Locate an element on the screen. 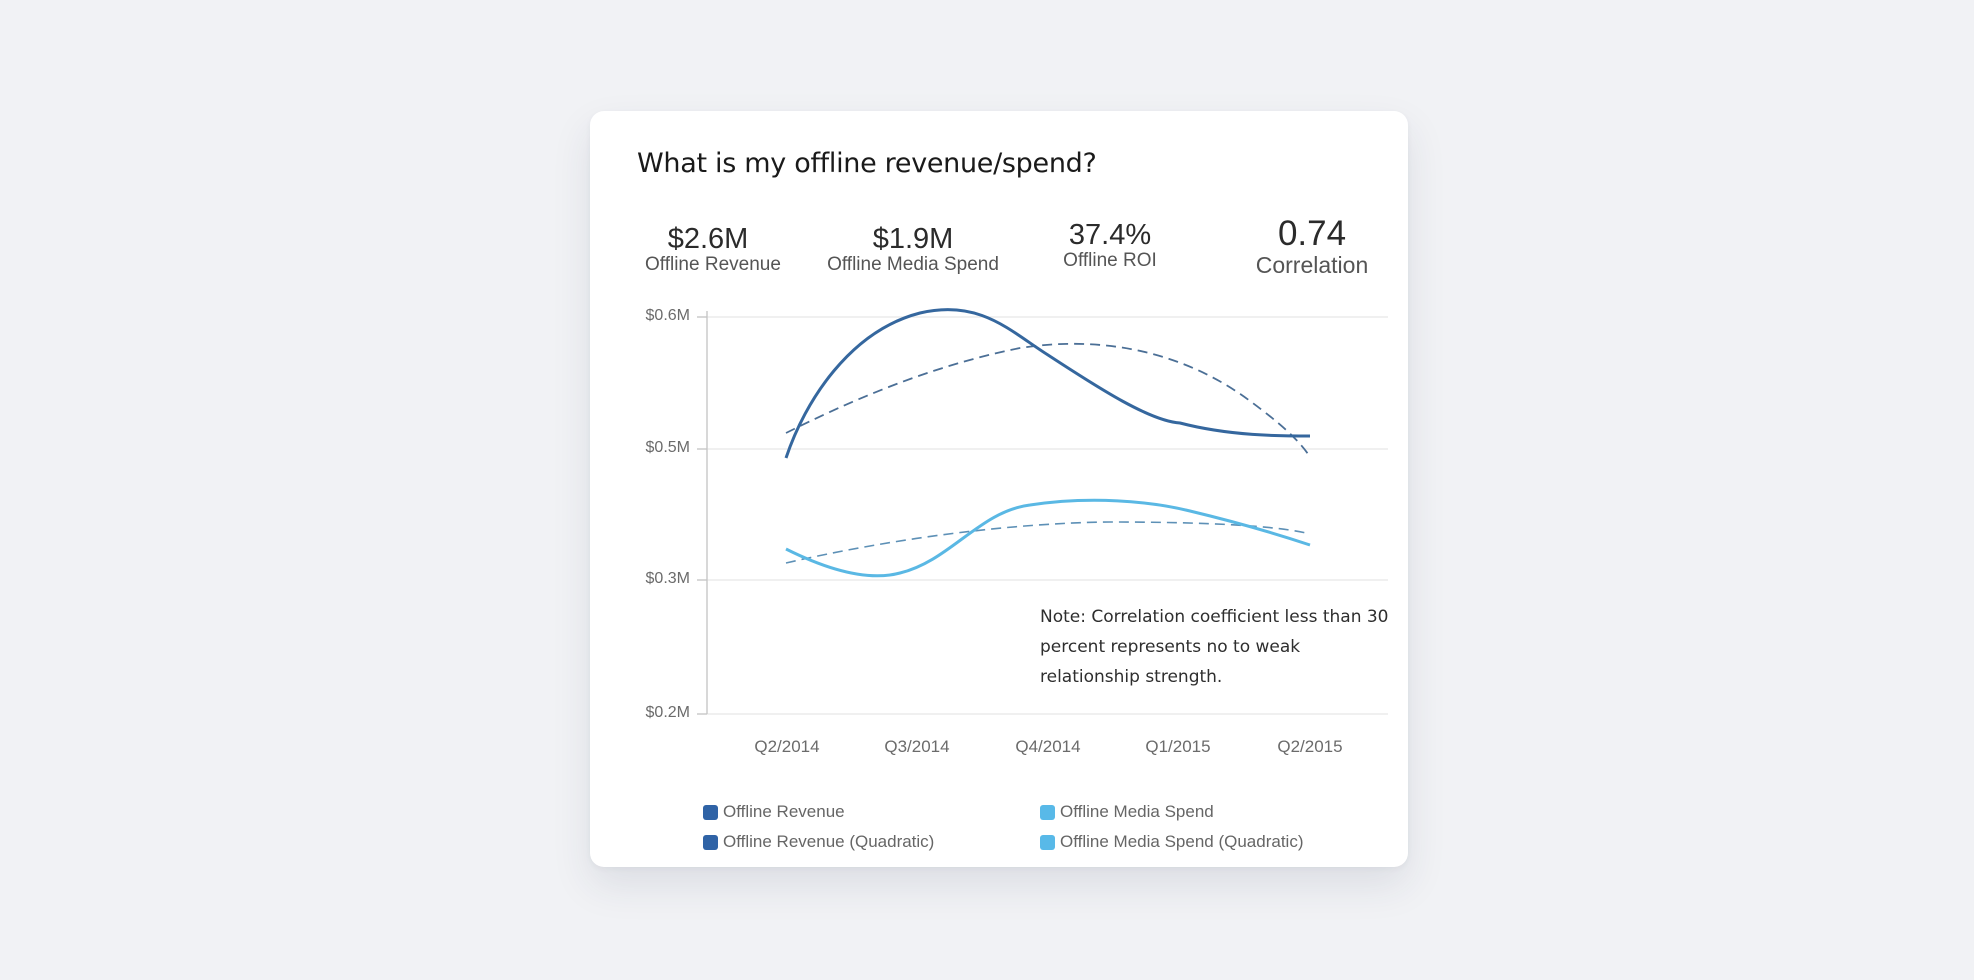 This screenshot has height=980, width=1974. metric-offline-media-spend: $1.9M Offline Media Spend is located at coordinates (913, 249).